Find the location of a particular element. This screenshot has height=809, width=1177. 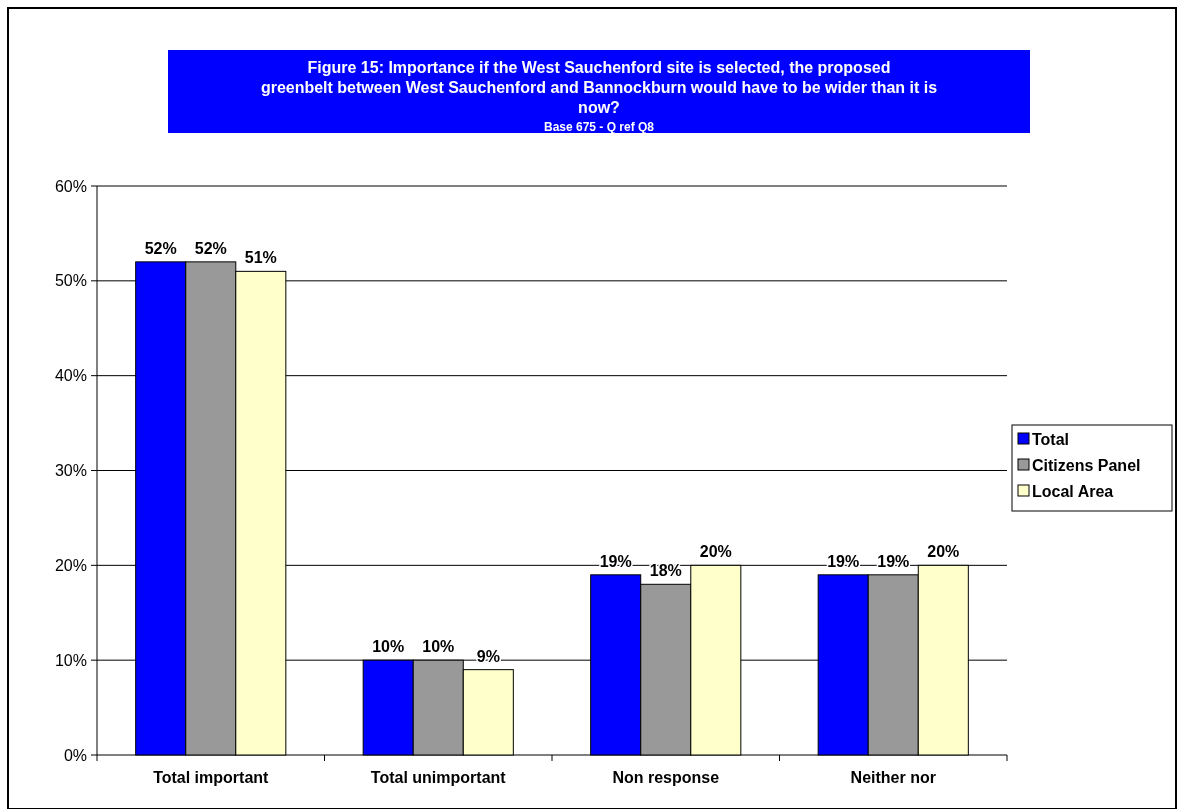

x-tick-label: Non response is located at coordinates (666, 777).